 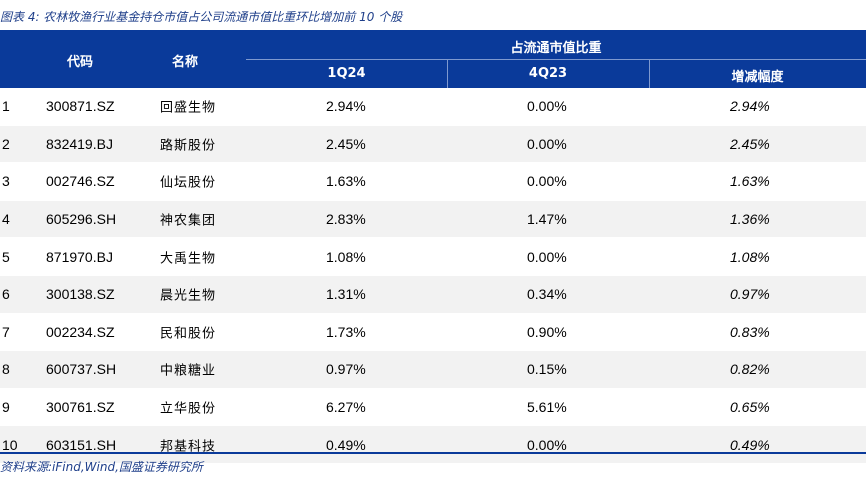 What do you see at coordinates (80, 294) in the screenshot?
I see `stock-code: 300138.SZ` at bounding box center [80, 294].